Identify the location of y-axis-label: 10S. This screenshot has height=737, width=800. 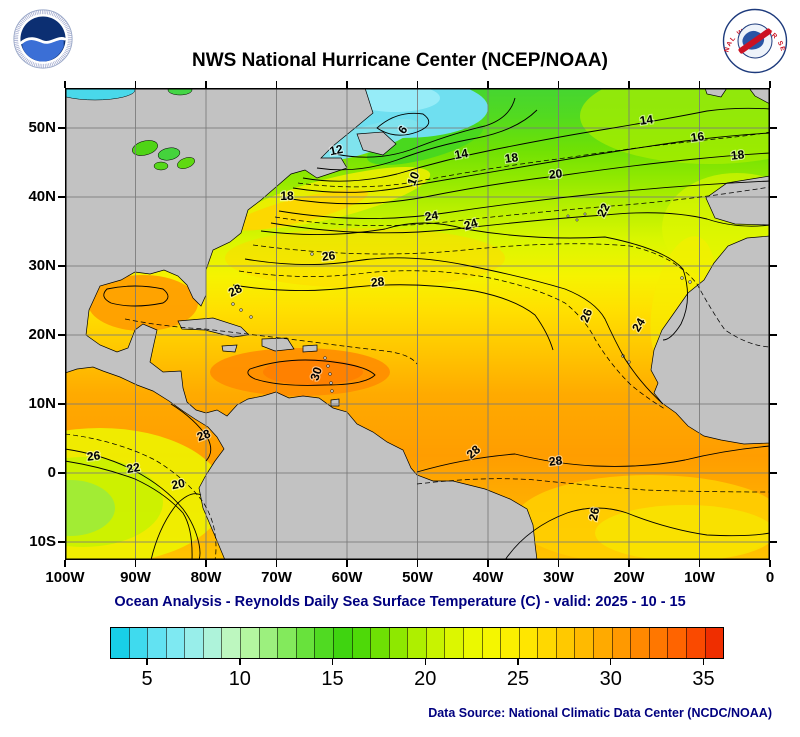
(42, 542).